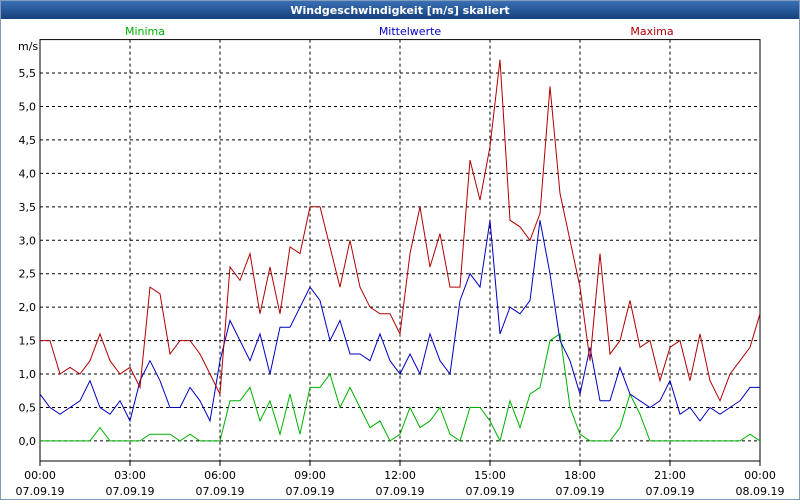 This screenshot has height=504, width=800. I want to click on title-bar, so click(400, 10).